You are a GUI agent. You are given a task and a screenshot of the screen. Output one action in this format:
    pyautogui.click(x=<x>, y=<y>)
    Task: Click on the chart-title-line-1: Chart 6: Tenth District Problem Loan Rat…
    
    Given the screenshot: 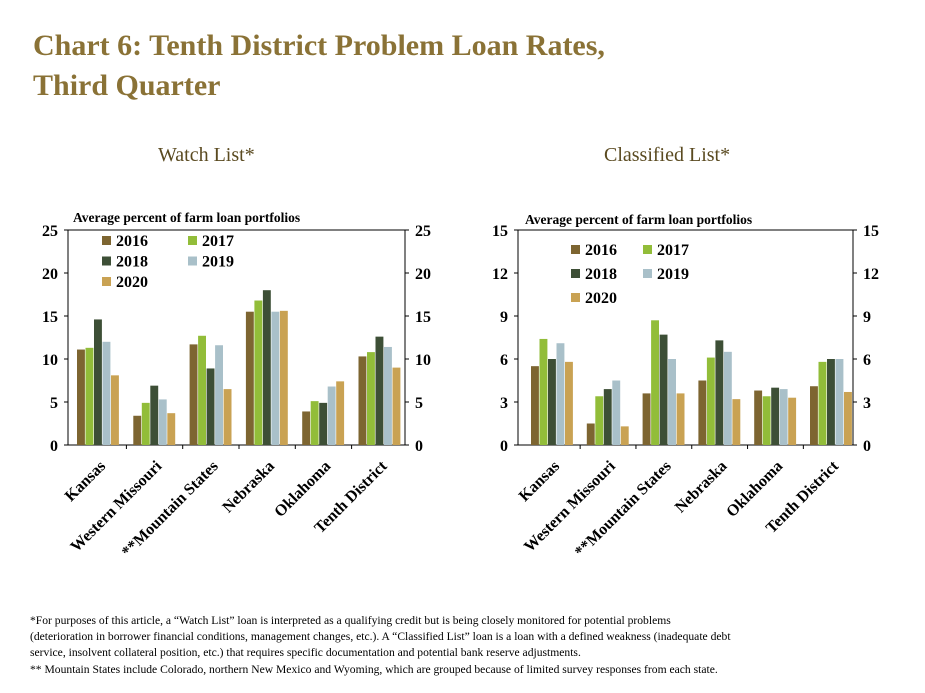 What is the action you would take?
    pyautogui.click(x=319, y=45)
    